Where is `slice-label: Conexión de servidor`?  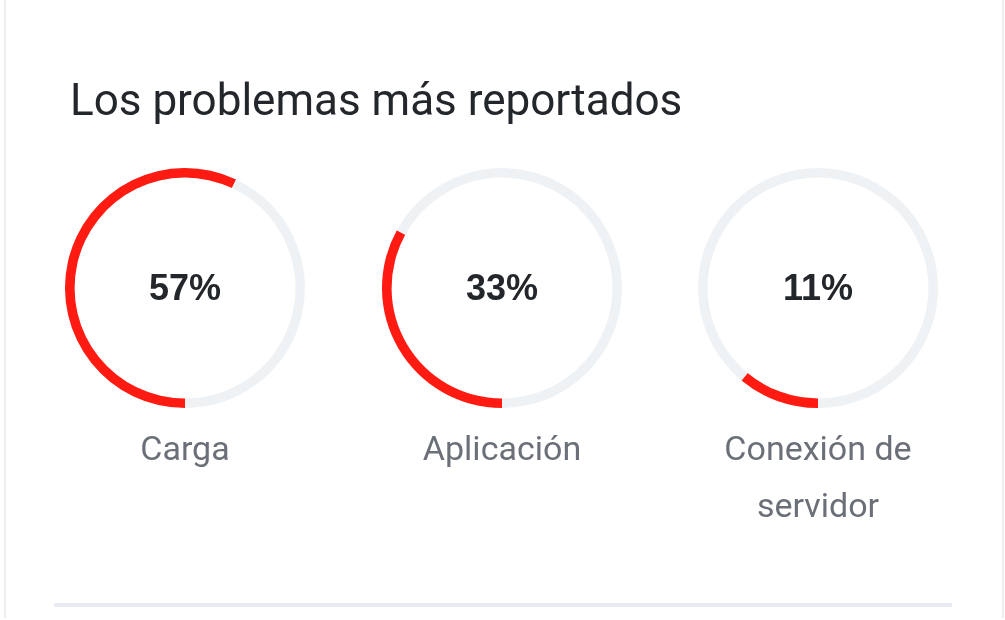 slice-label: Conexión de servidor is located at coordinates (818, 477).